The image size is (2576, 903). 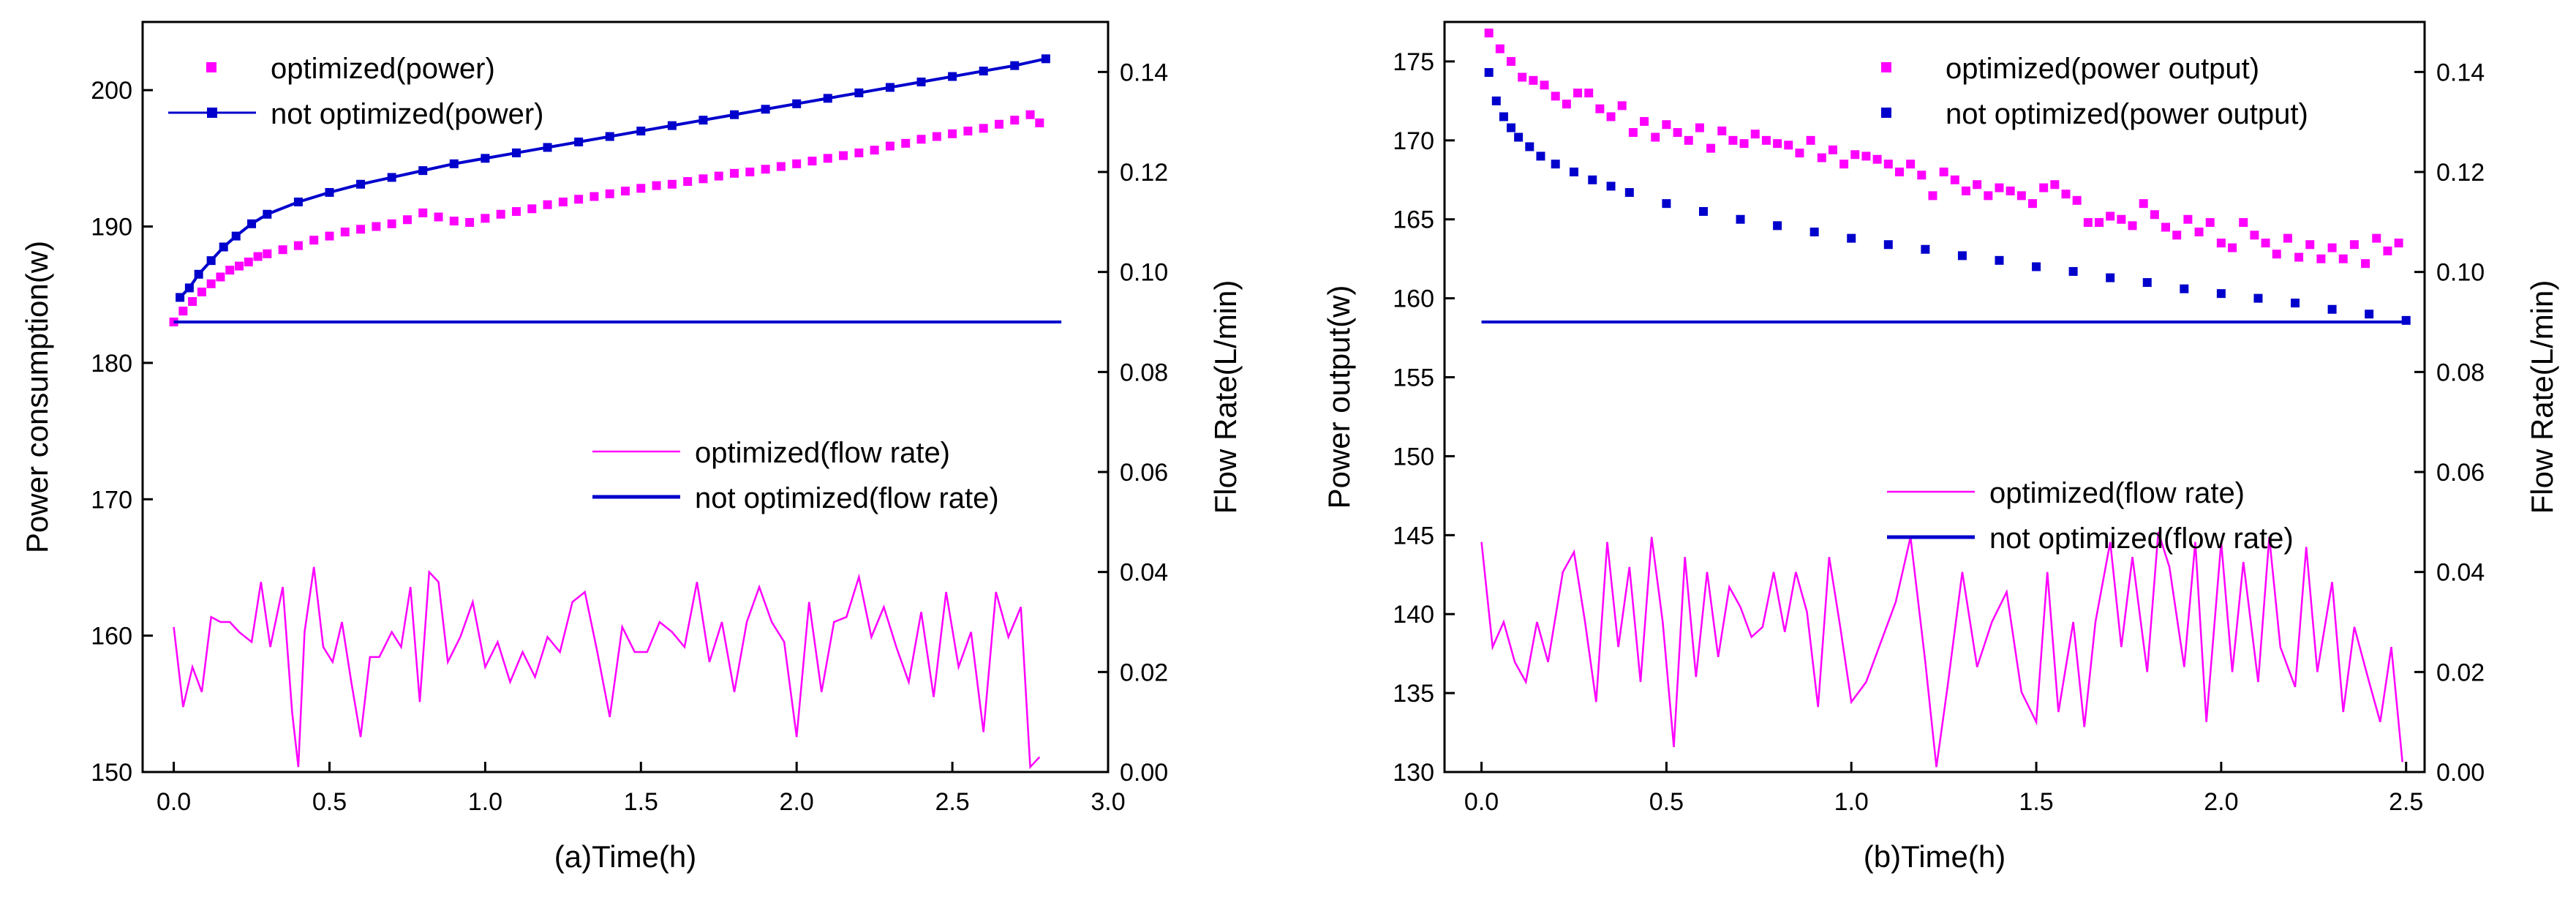 I want to click on series-optimized-power-output-, so click(x=1943, y=149).